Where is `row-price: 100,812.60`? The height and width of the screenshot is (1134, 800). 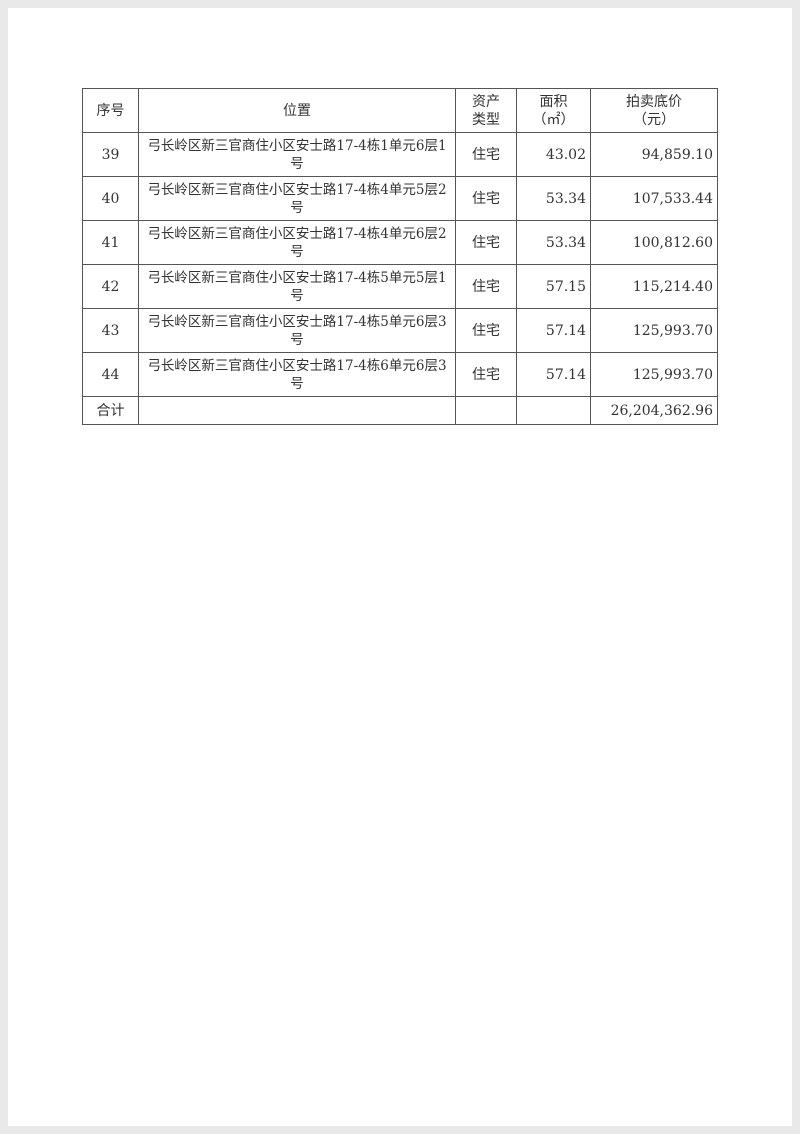 row-price: 100,812.60 is located at coordinates (654, 242).